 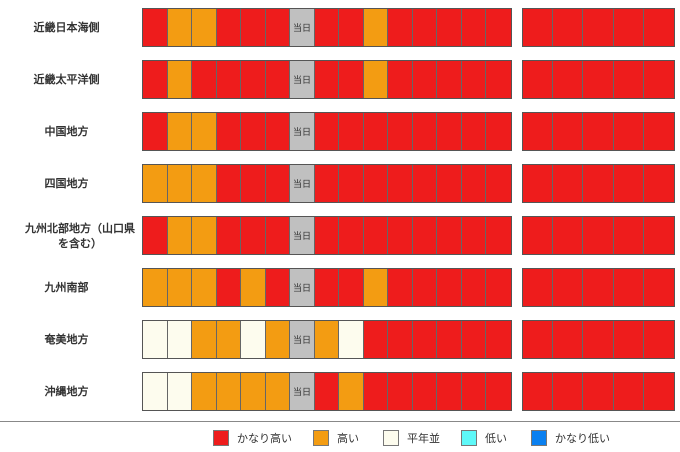 What do you see at coordinates (66, 391) in the screenshot?
I see `region-name: 沖縄地方` at bounding box center [66, 391].